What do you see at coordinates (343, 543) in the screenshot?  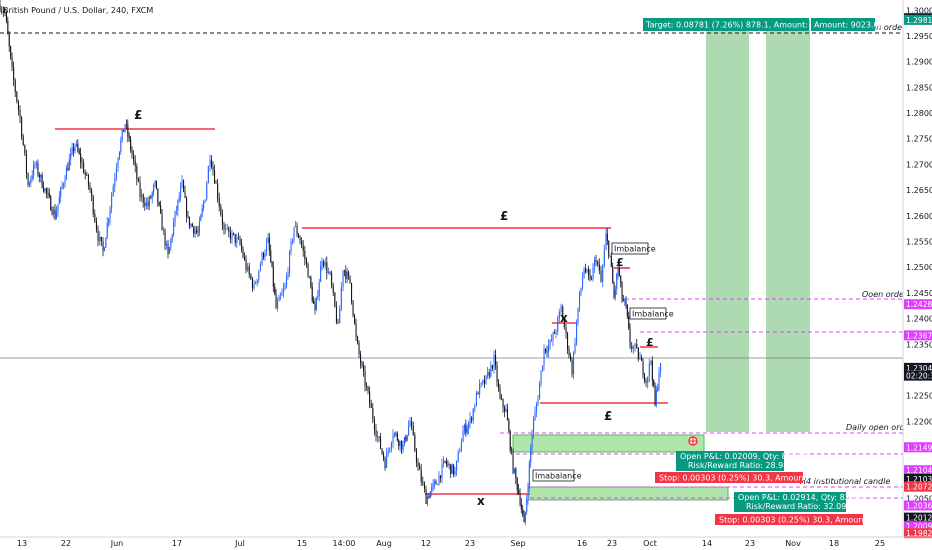 I see `x-tick-label: 14:00` at bounding box center [343, 543].